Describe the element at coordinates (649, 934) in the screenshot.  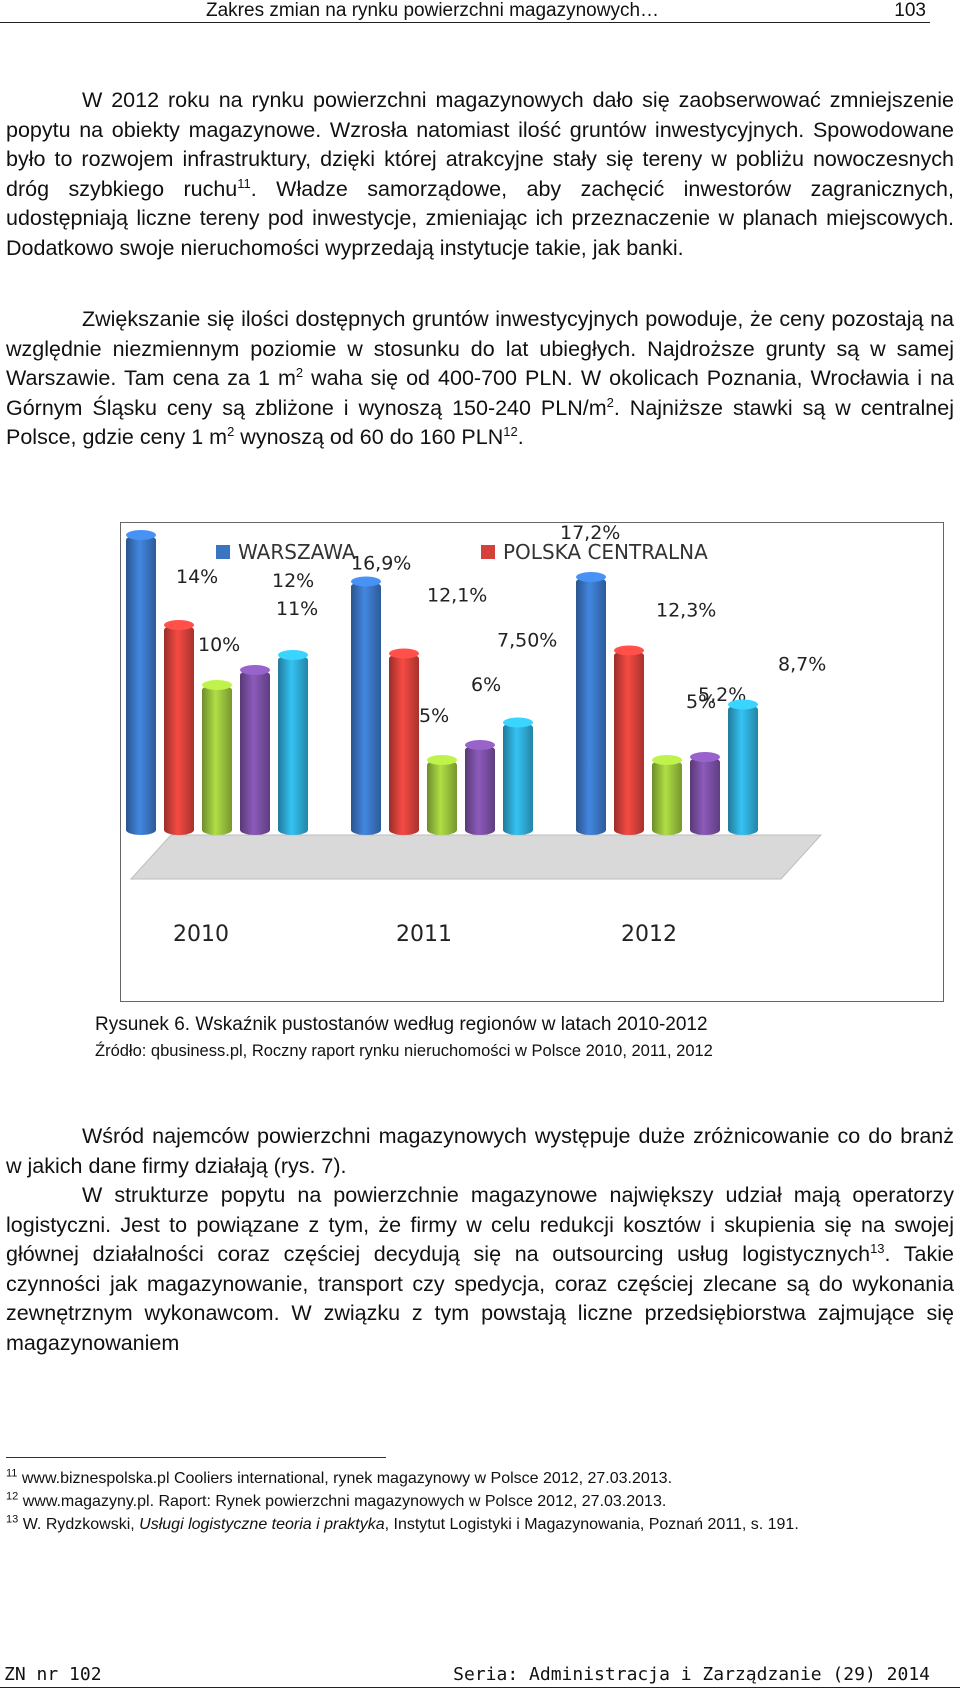
I see `category-label-2012: 2012` at that location.